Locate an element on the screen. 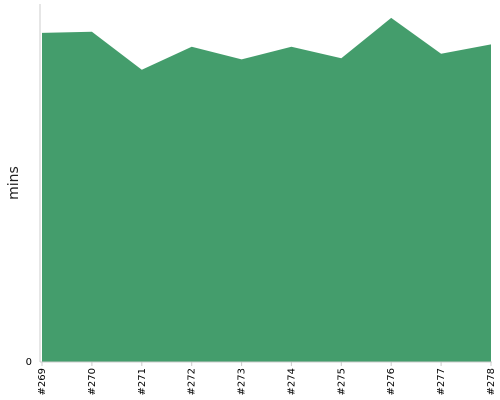  y-axis-ticks: 0 is located at coordinates (29, 362).